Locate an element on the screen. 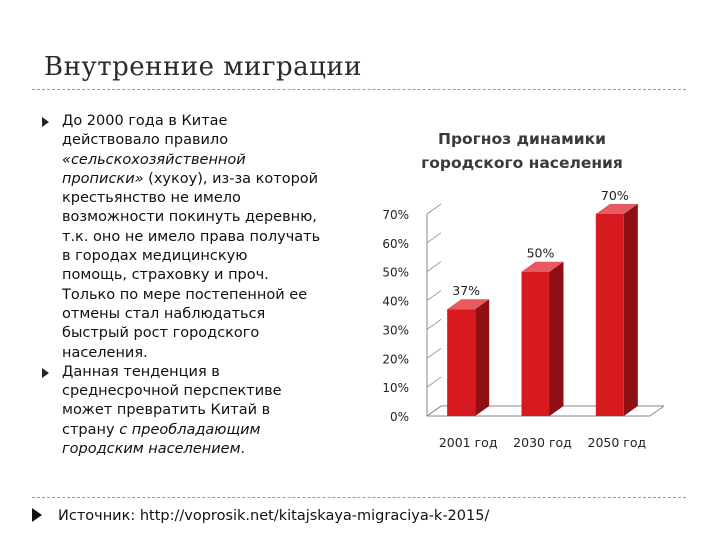 This screenshot has height=540, width=720. bullet-line: может превратить Китай в is located at coordinates (209, 410).